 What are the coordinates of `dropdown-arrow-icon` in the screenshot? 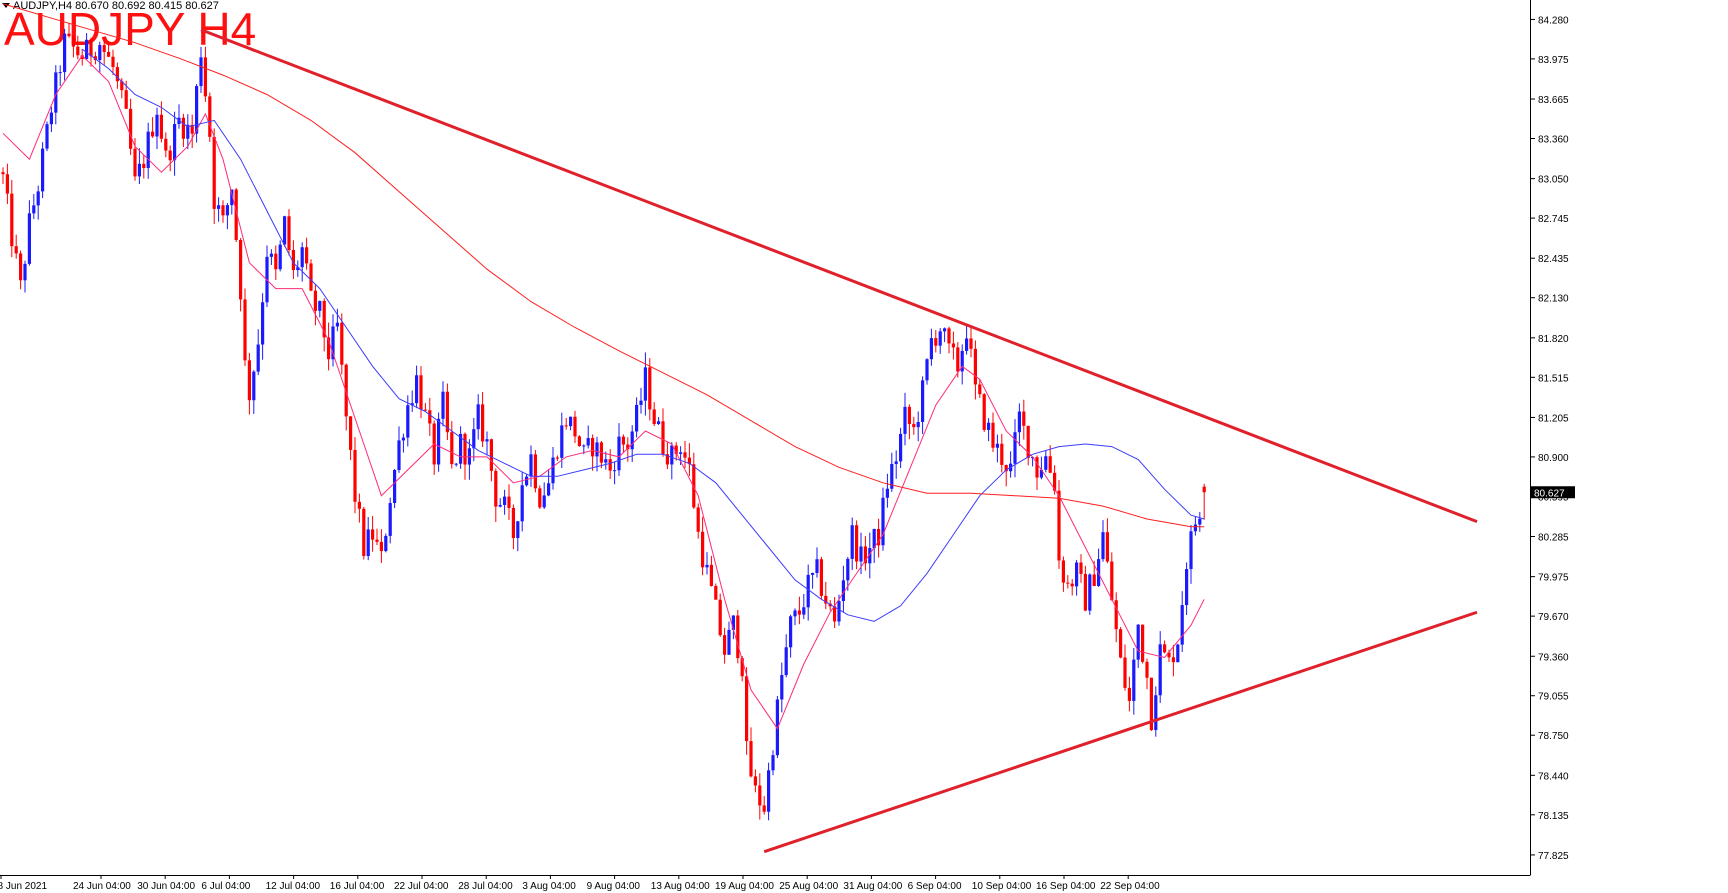 It's located at (6, 5).